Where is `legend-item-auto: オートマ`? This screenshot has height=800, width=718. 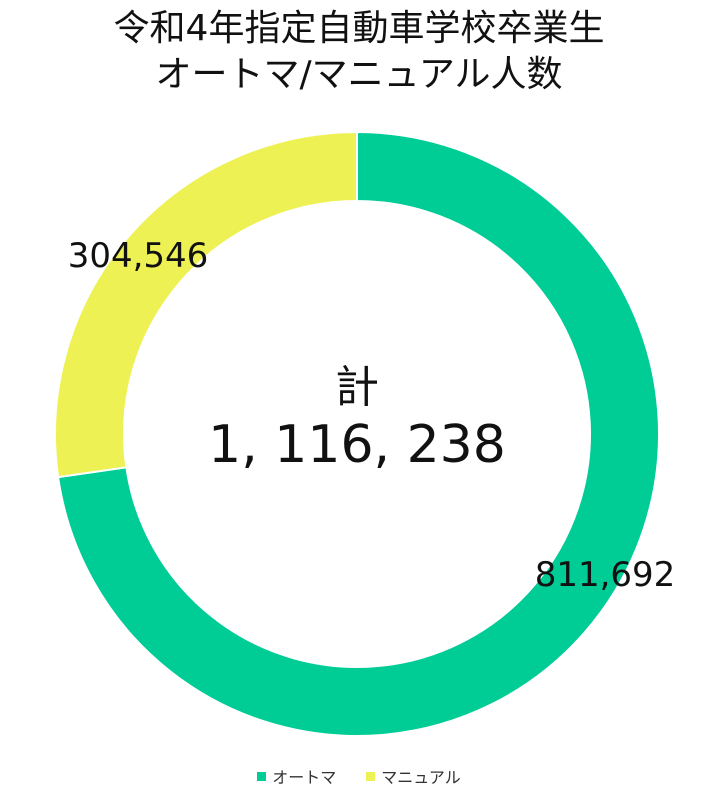
legend-item-auto: オートマ is located at coordinates (296, 776).